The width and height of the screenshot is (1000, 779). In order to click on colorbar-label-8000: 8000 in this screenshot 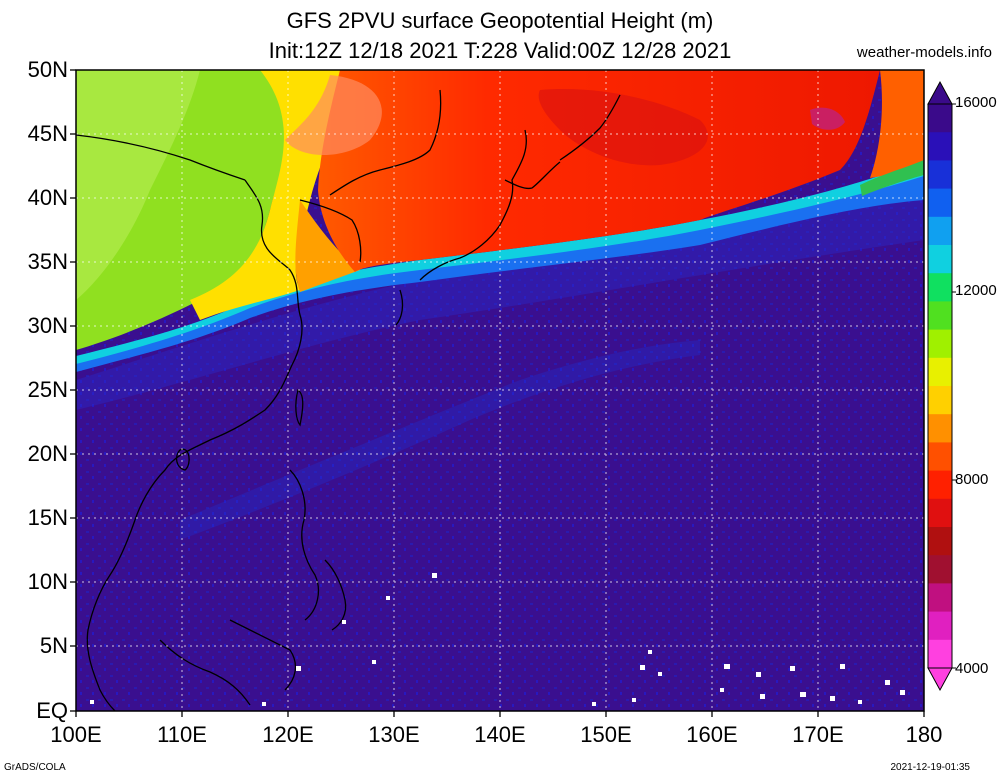, I will do `click(972, 479)`.